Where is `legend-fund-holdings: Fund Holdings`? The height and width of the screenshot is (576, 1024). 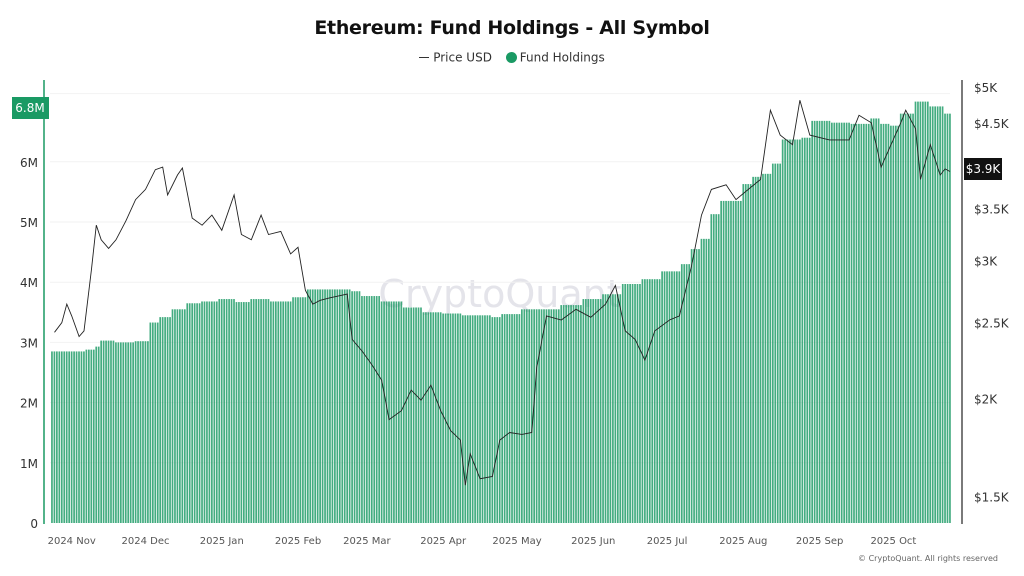
legend-fund-holdings: Fund Holdings is located at coordinates (562, 57).